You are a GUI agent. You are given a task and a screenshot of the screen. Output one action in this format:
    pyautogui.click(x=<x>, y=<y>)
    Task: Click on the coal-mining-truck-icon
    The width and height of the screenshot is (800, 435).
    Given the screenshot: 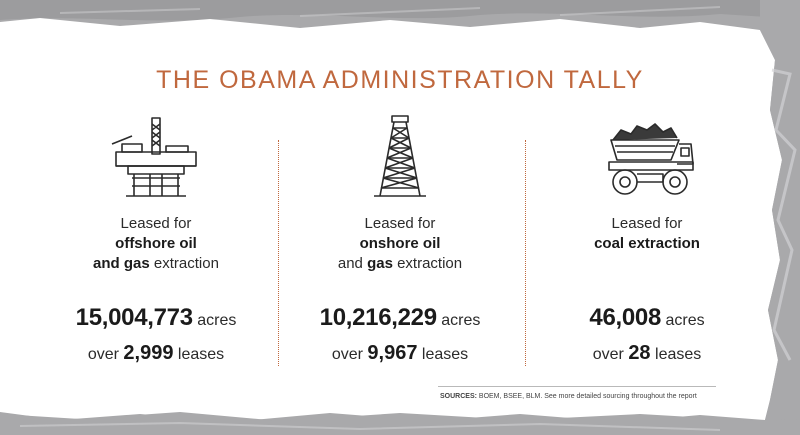 What is the action you would take?
    pyautogui.click(x=651, y=159)
    